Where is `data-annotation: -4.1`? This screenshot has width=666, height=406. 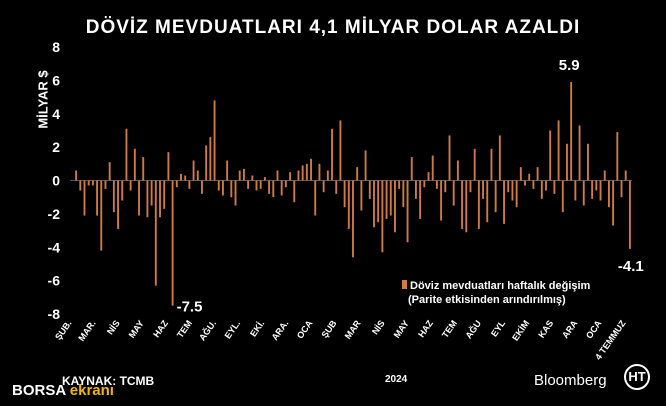
data-annotation: -4.1 is located at coordinates (631, 266).